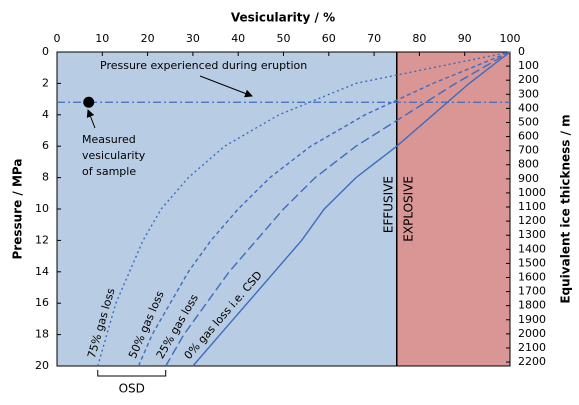 The height and width of the screenshot is (405, 579). Describe the element at coordinates (532, 206) in the screenshot. I see `y2-tick-label: 1100` at that location.